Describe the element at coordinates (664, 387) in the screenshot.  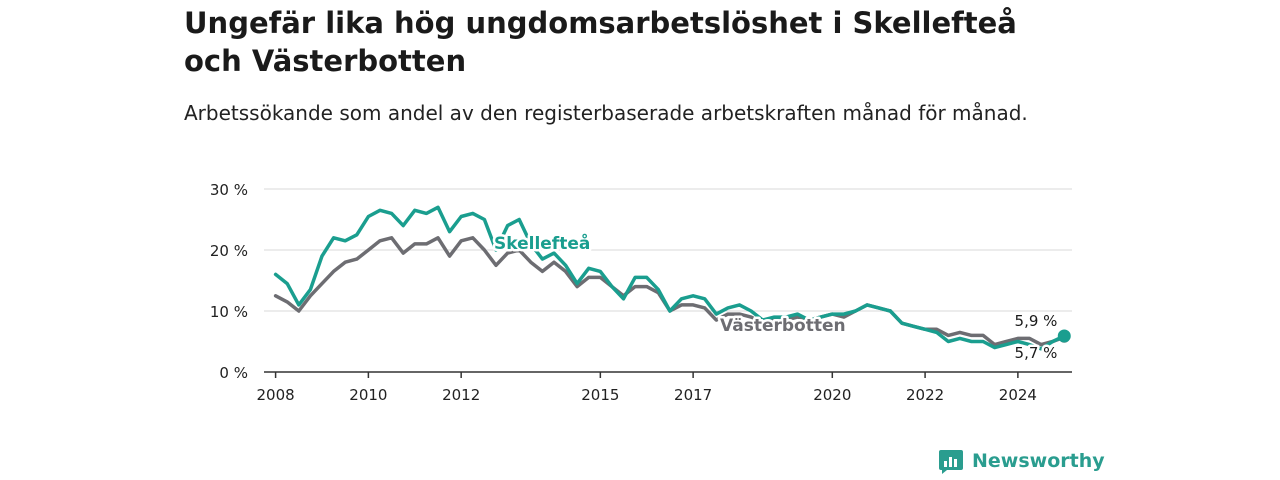
I see `x-axis: 2008 2010 2012 2015 2017 2020 2022 2024` at that location.